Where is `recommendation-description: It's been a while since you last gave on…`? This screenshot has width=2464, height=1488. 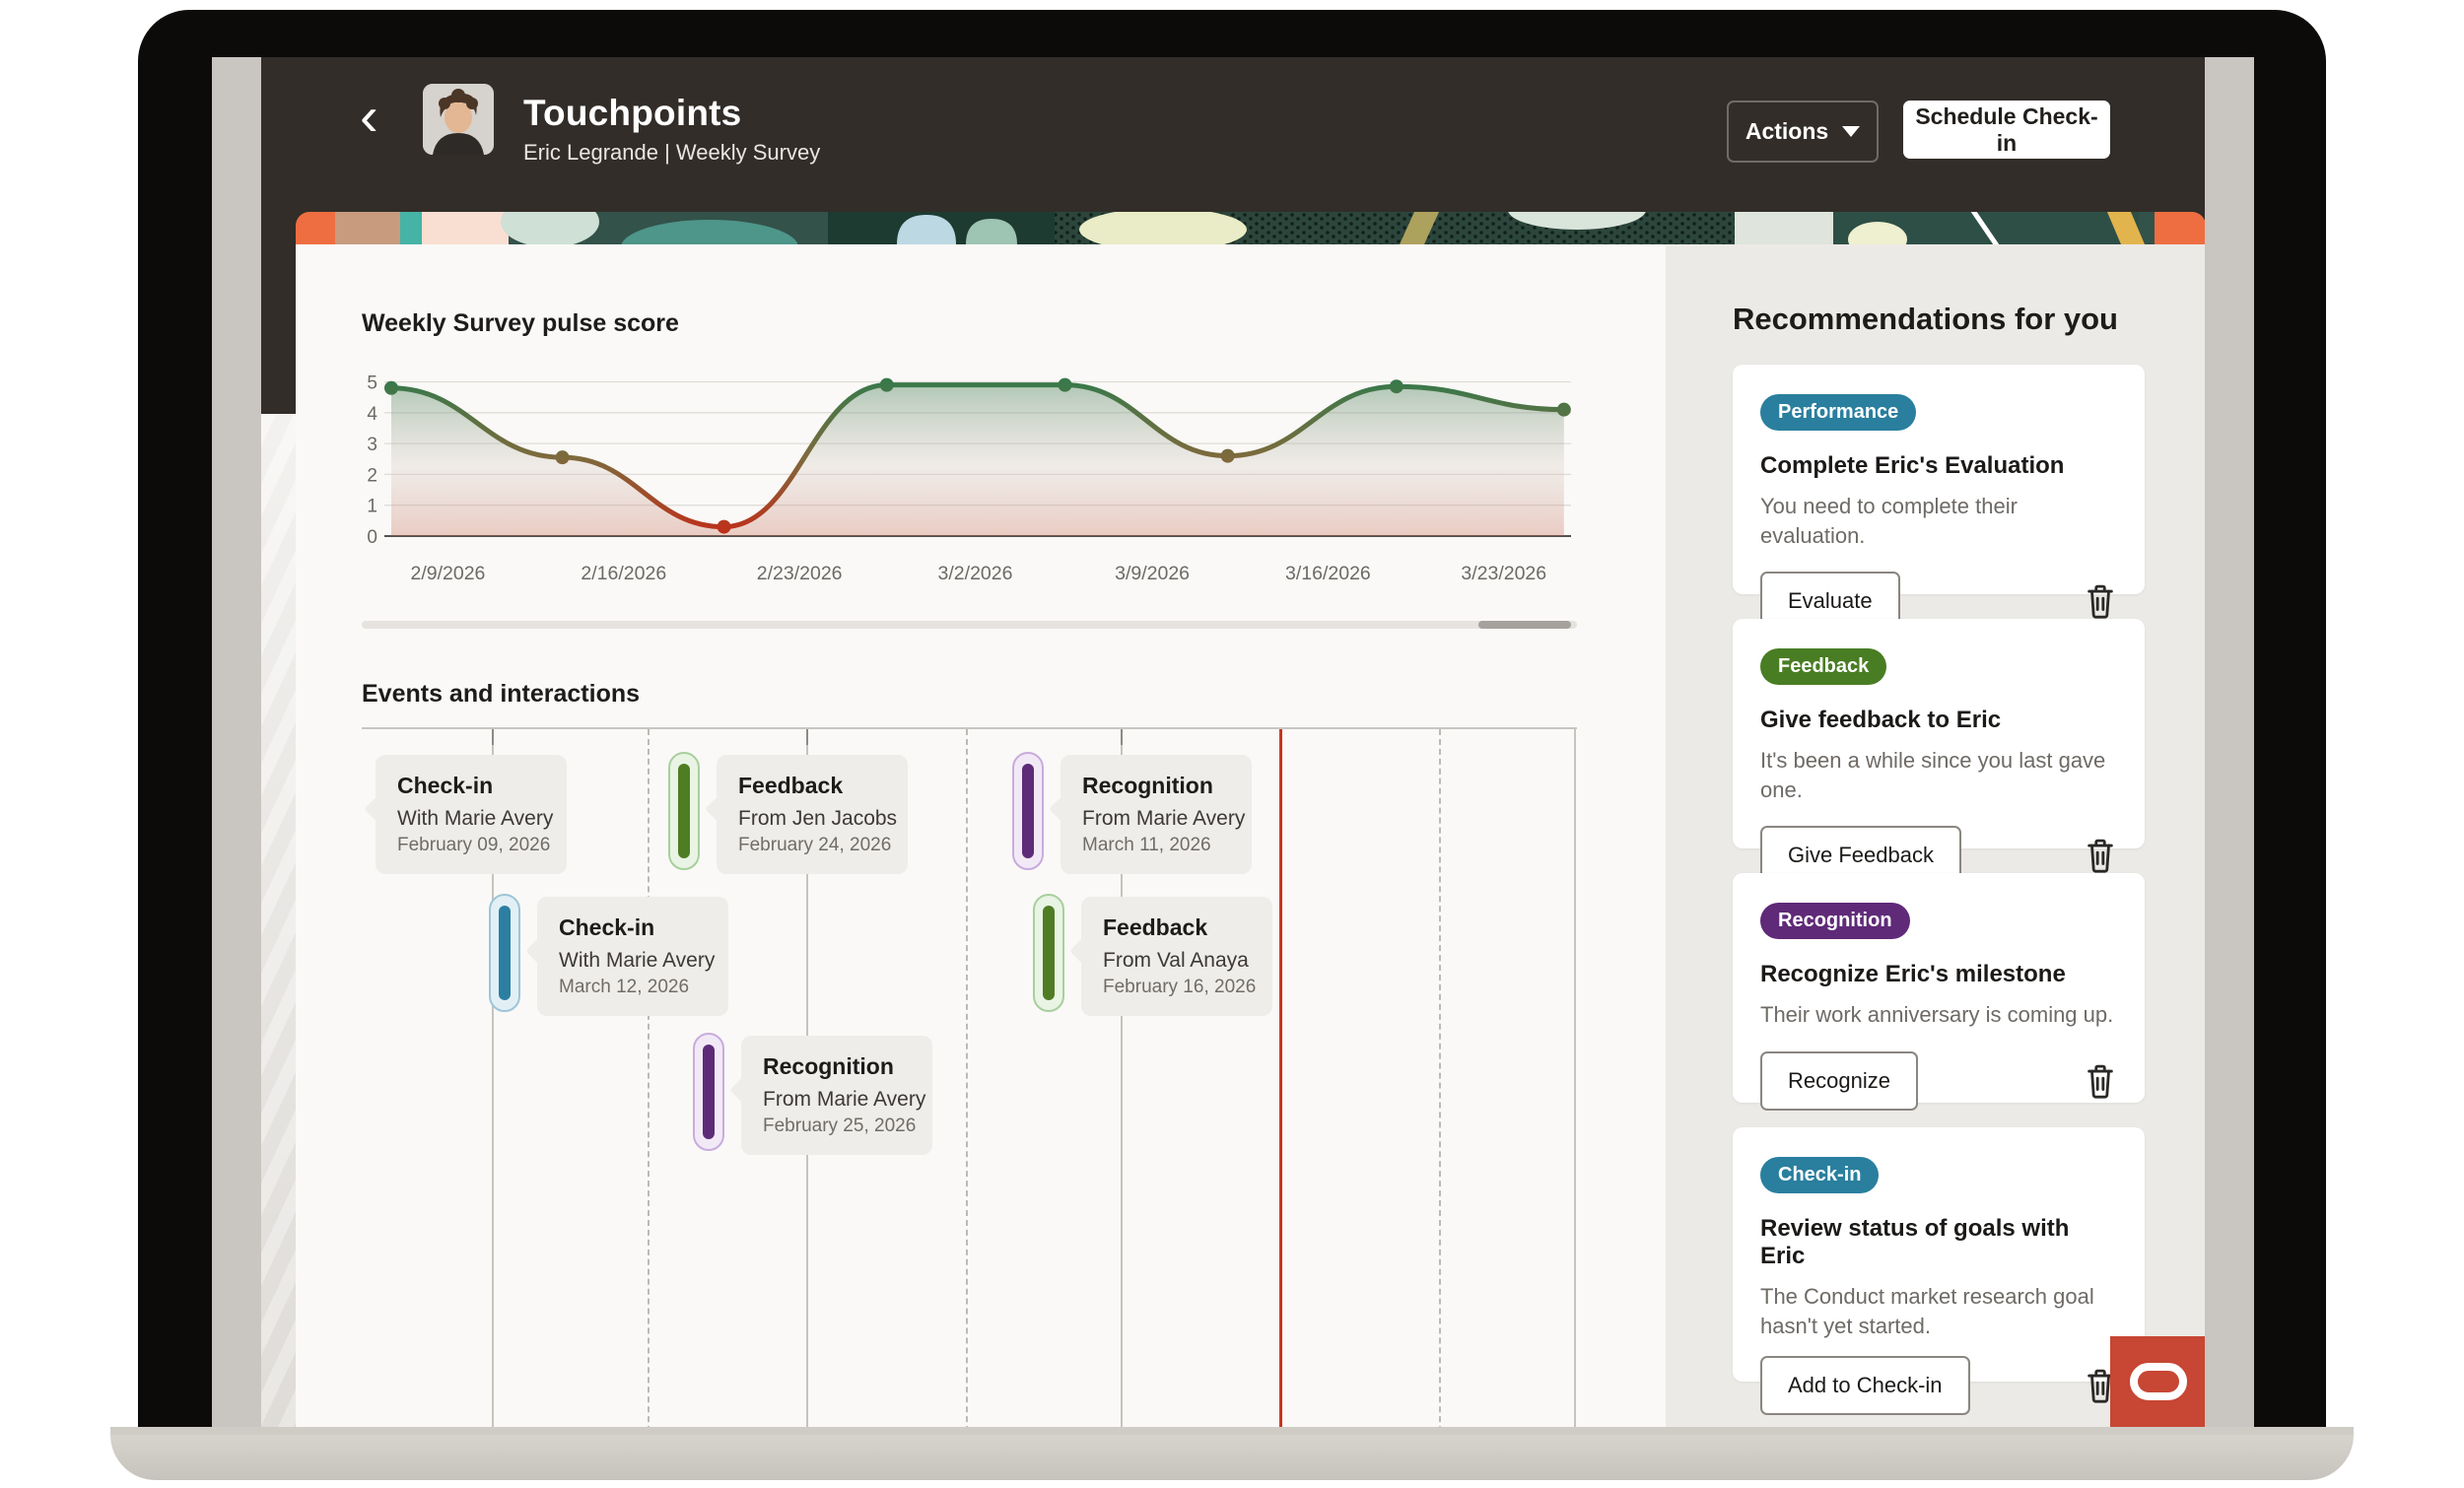 recommendation-description: It's been a while since you last gave on… is located at coordinates (1933, 775).